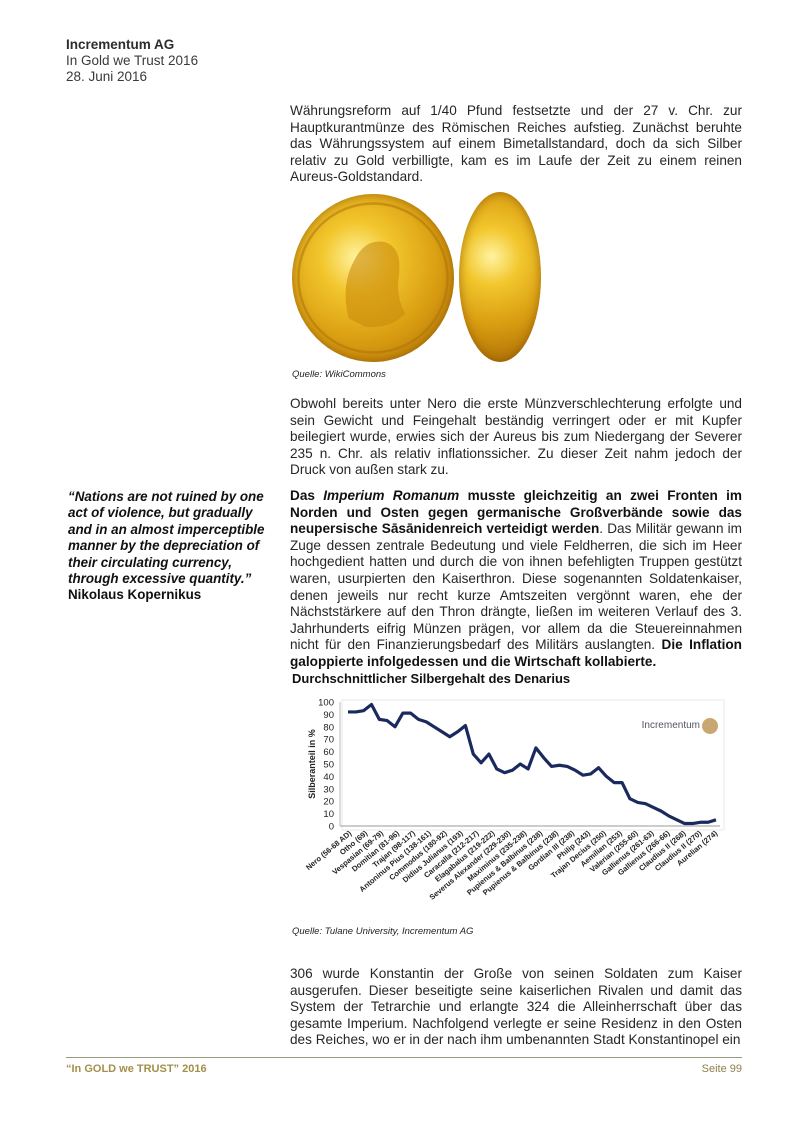 The width and height of the screenshot is (795, 1125). What do you see at coordinates (328, 740) in the screenshot?
I see `y-tick-label: 70` at bounding box center [328, 740].